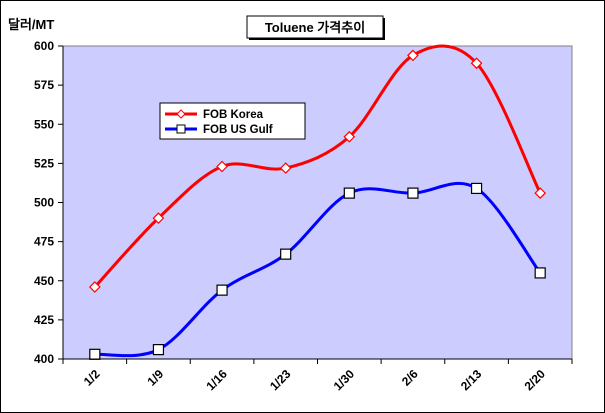  Describe the element at coordinates (181, 129) in the screenshot. I see `legend-marker-fob-us-gulf` at that location.